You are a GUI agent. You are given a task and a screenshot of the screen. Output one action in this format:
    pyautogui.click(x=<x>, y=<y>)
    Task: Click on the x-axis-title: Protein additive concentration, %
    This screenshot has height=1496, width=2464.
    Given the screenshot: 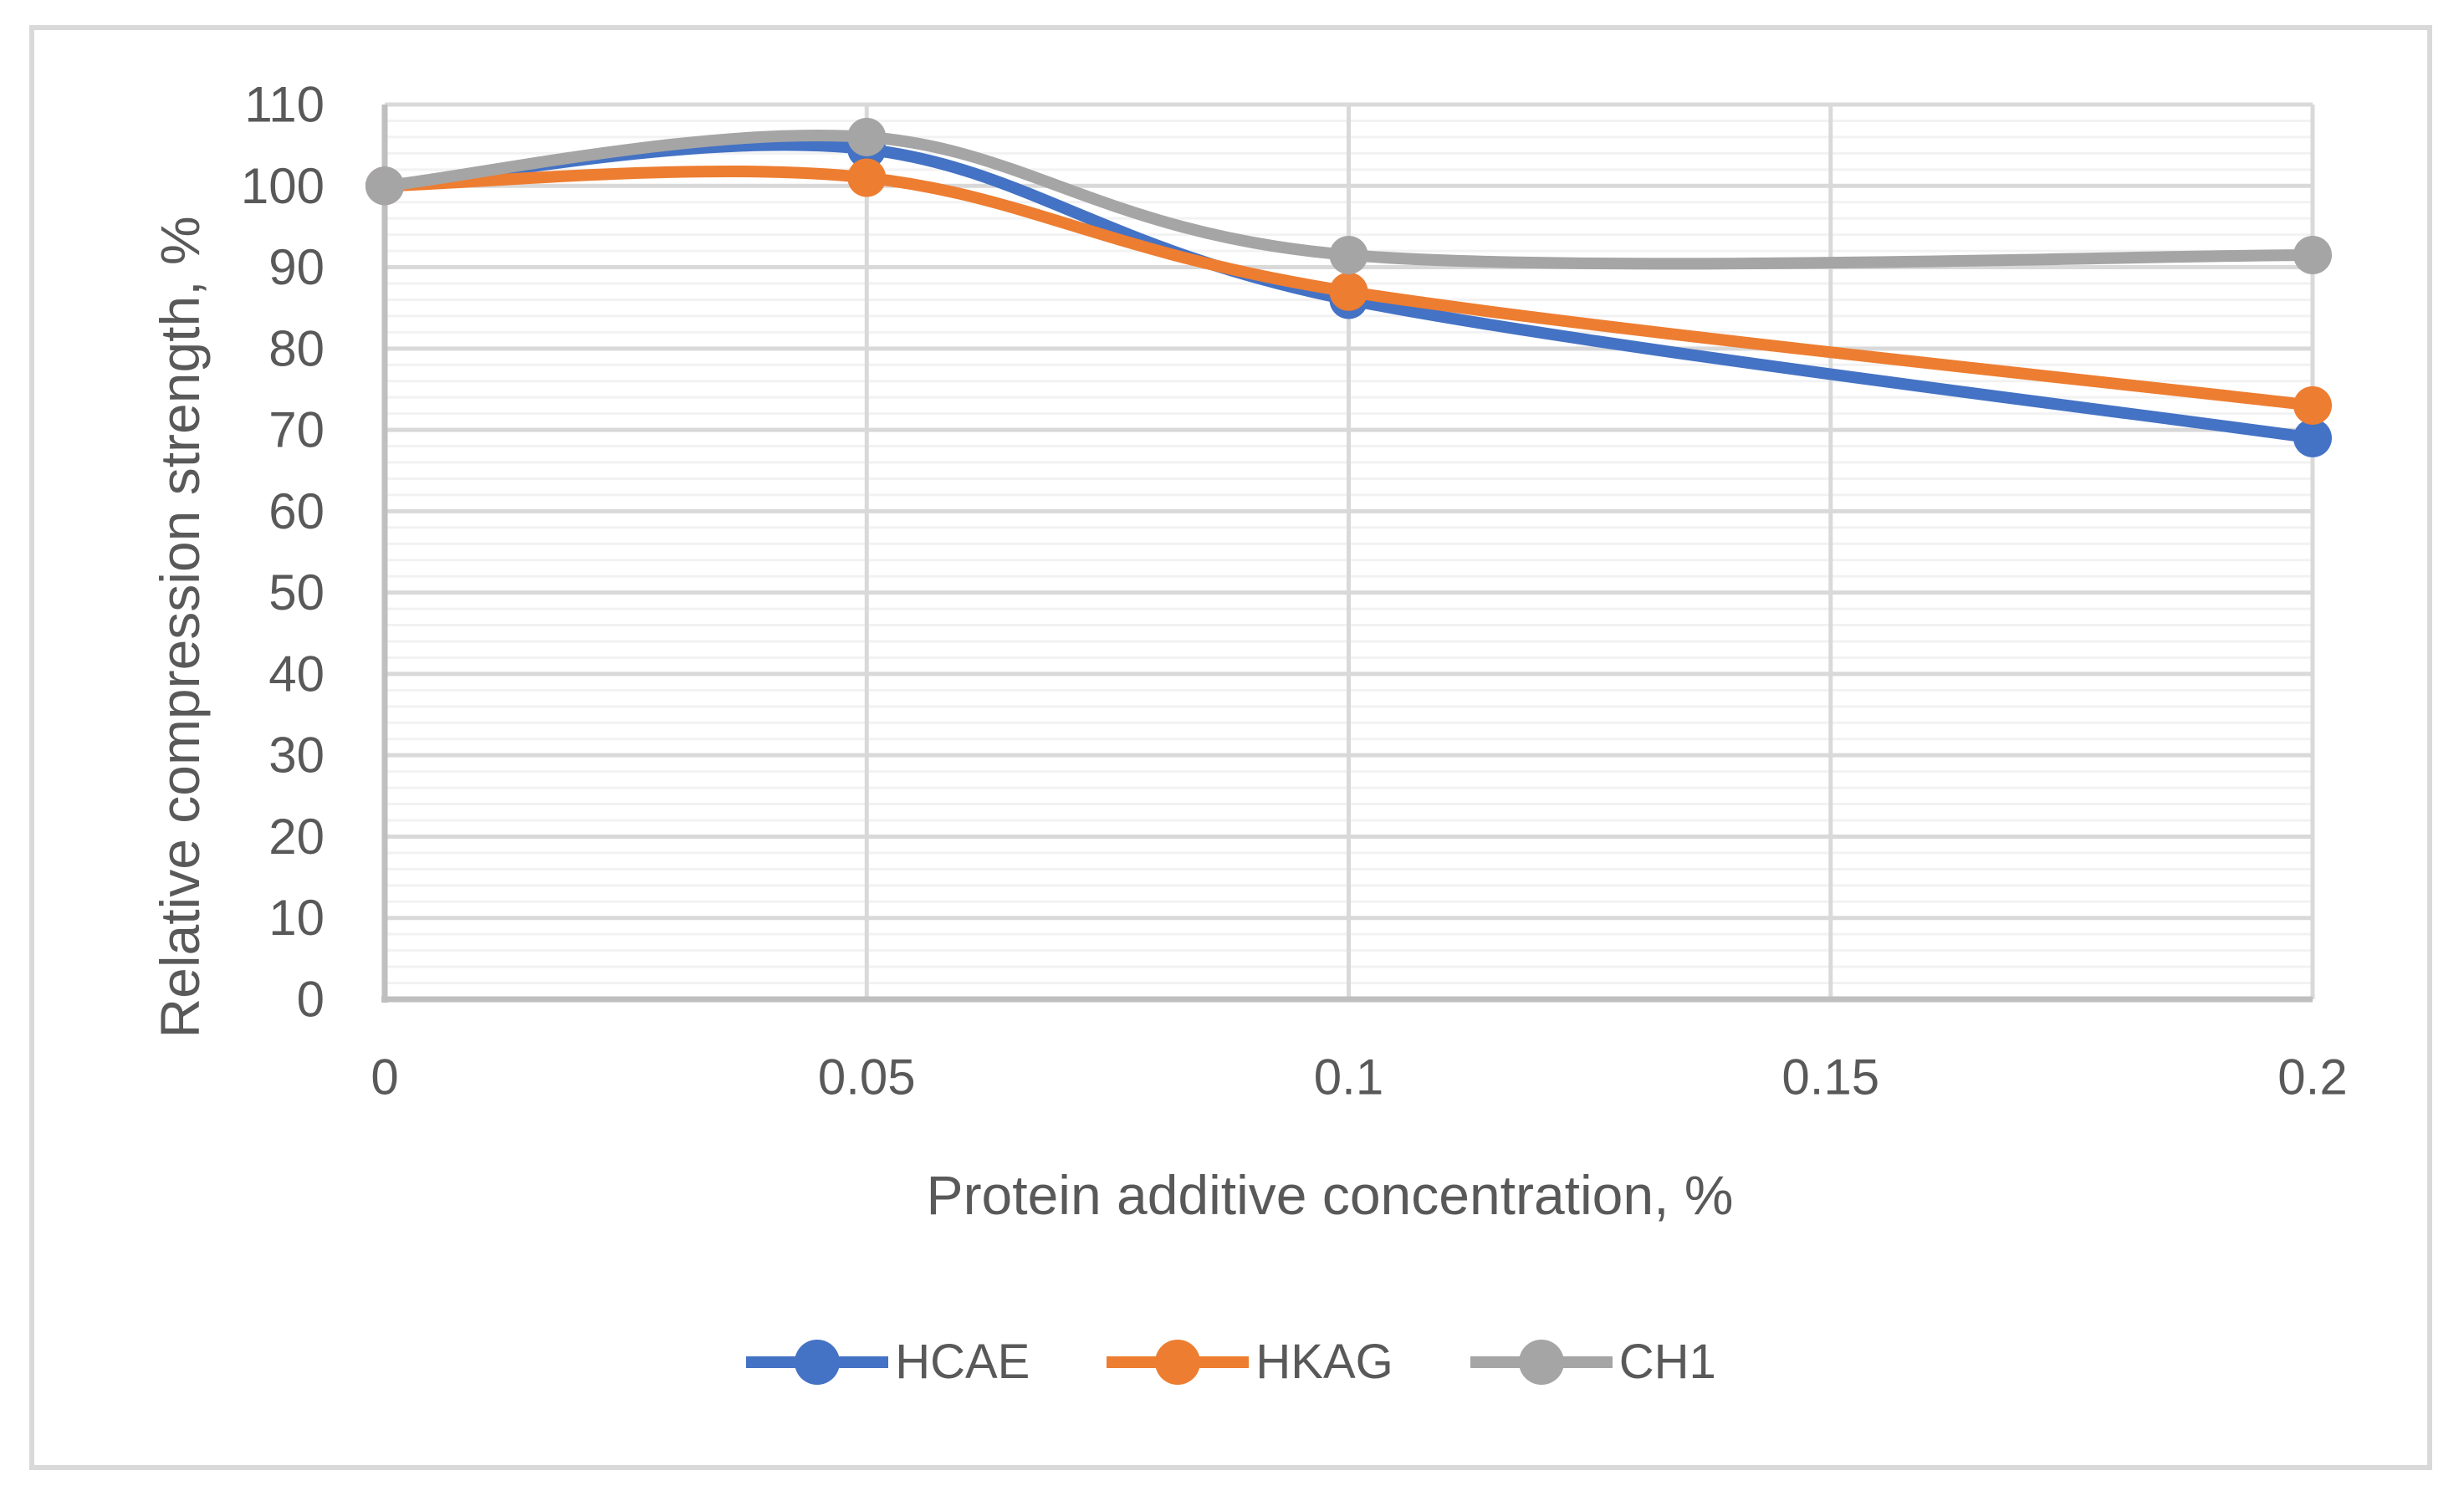 What is the action you would take?
    pyautogui.click(x=1330, y=1195)
    